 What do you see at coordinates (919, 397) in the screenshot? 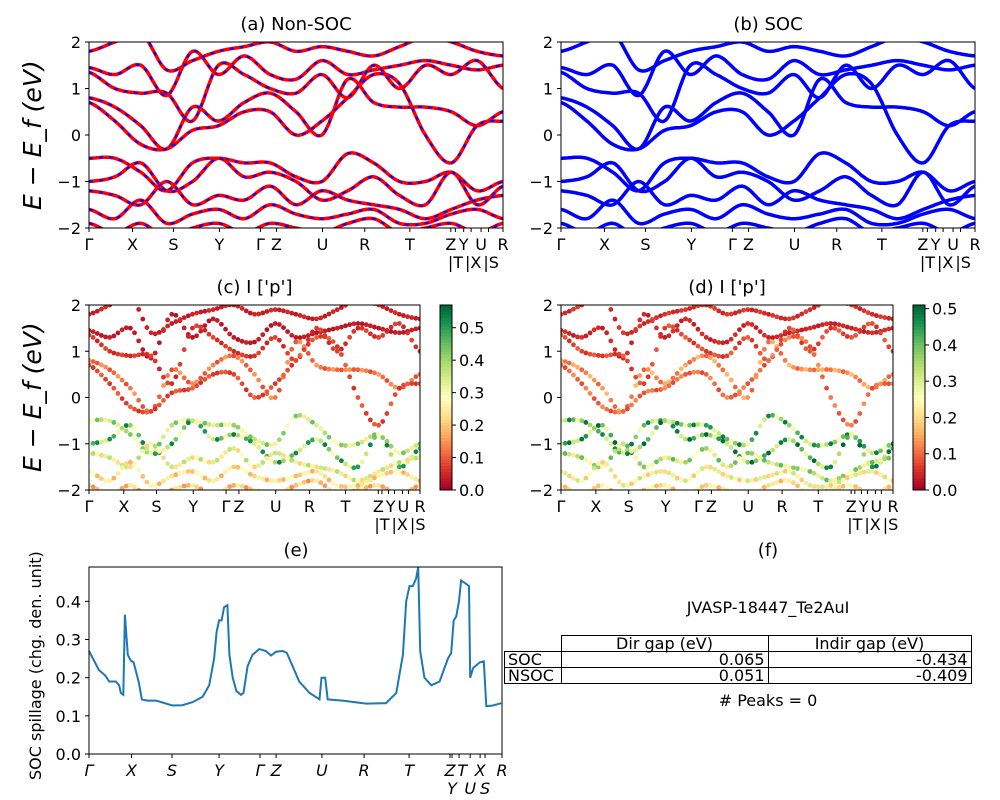
I see `colorbar-frame` at bounding box center [919, 397].